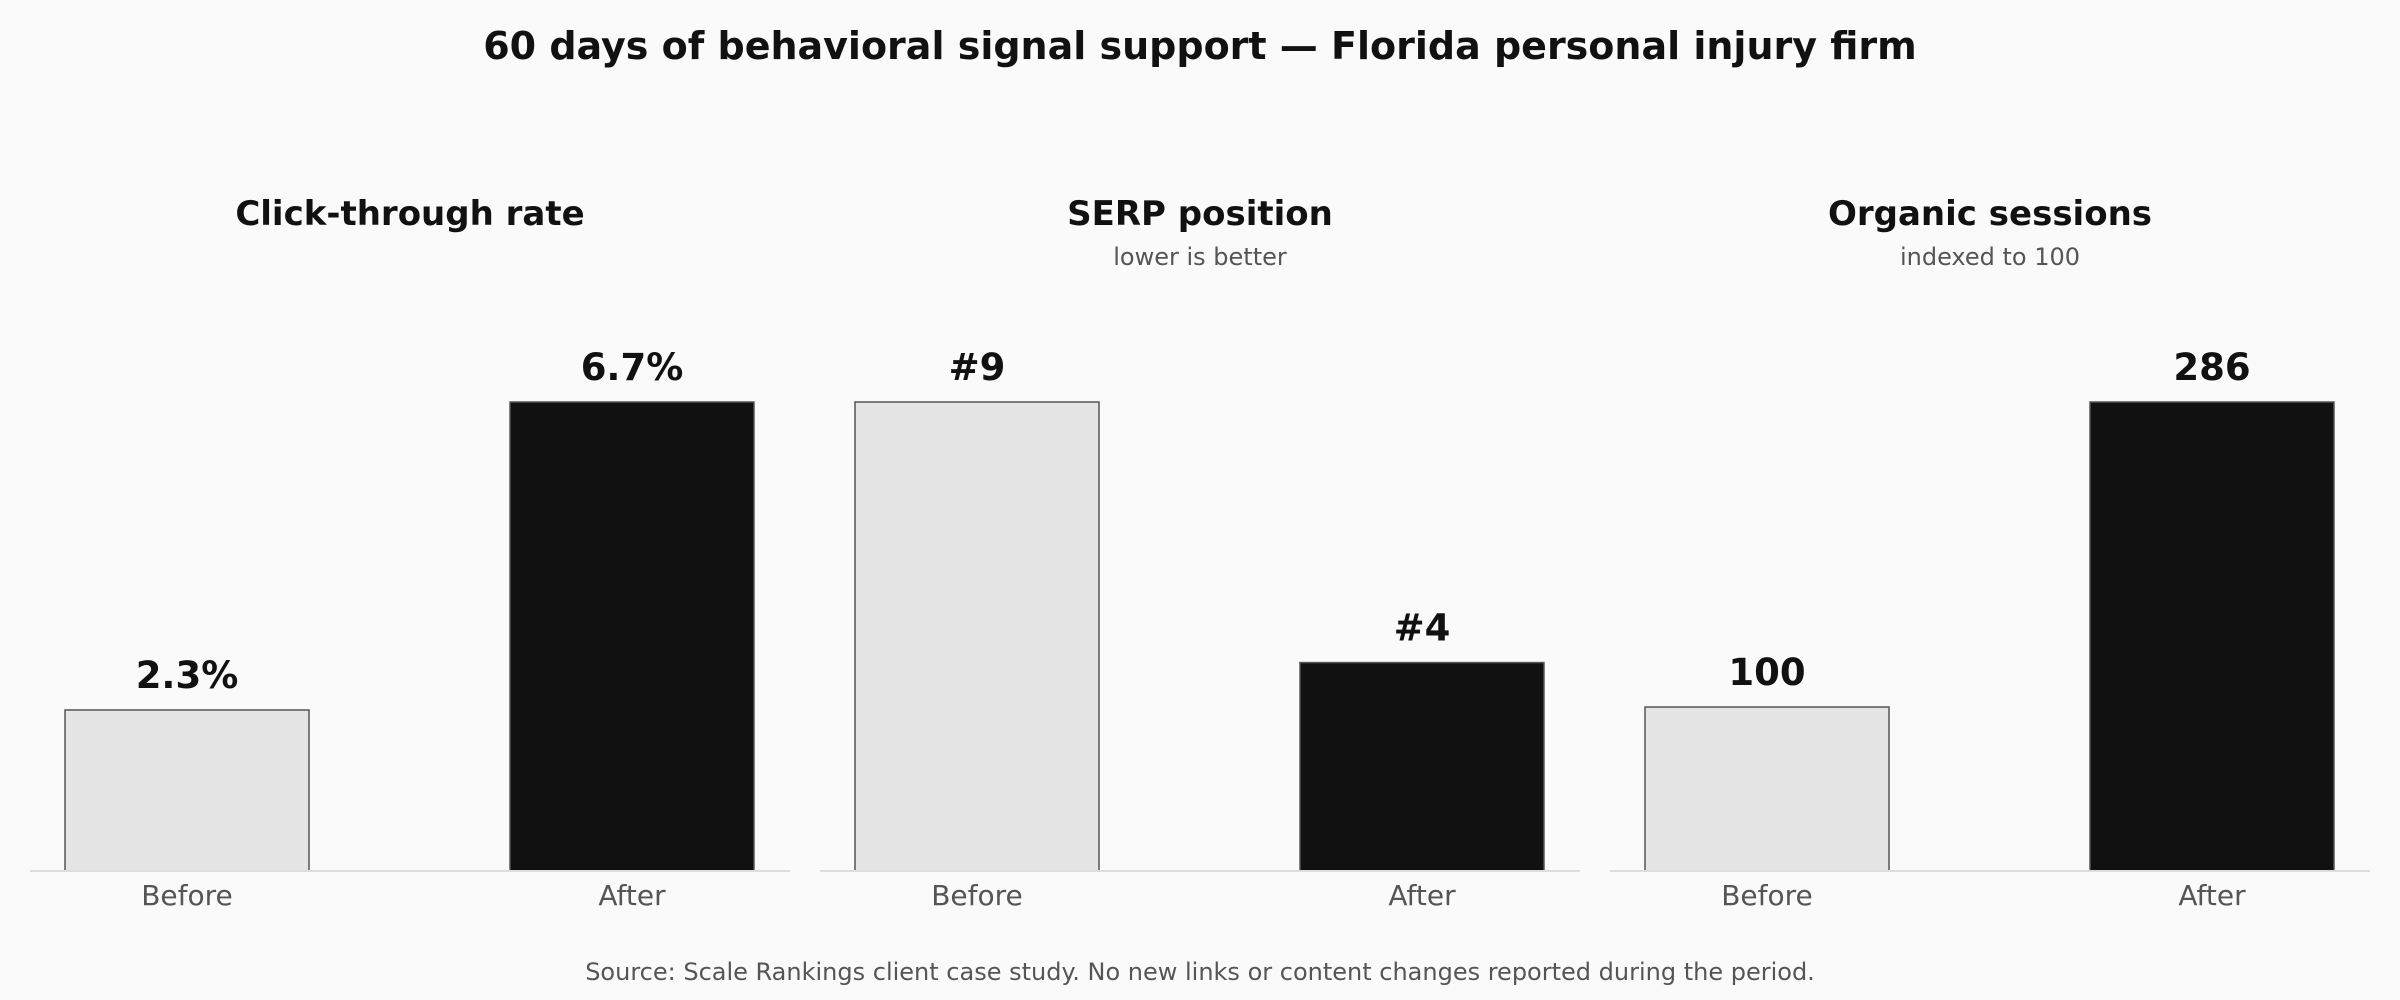 This screenshot has width=2400, height=1000. What do you see at coordinates (1422, 628) in the screenshot?
I see `data-label: #4` at bounding box center [1422, 628].